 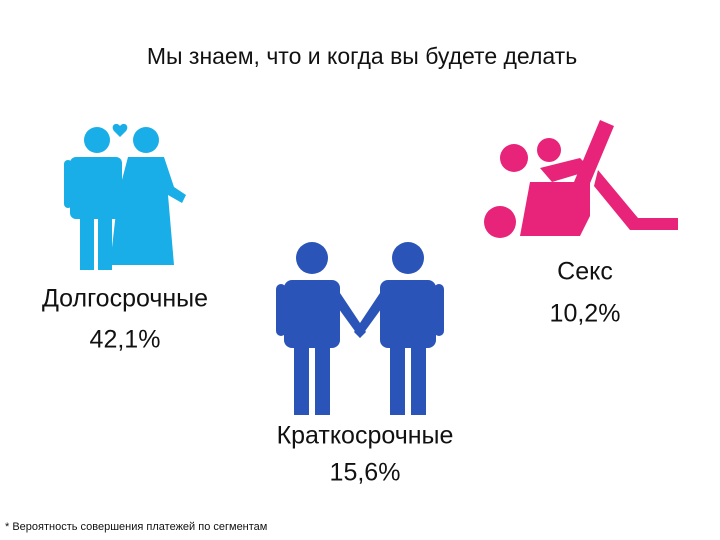 I want to click on segment-label: Секс, so click(x=585, y=272).